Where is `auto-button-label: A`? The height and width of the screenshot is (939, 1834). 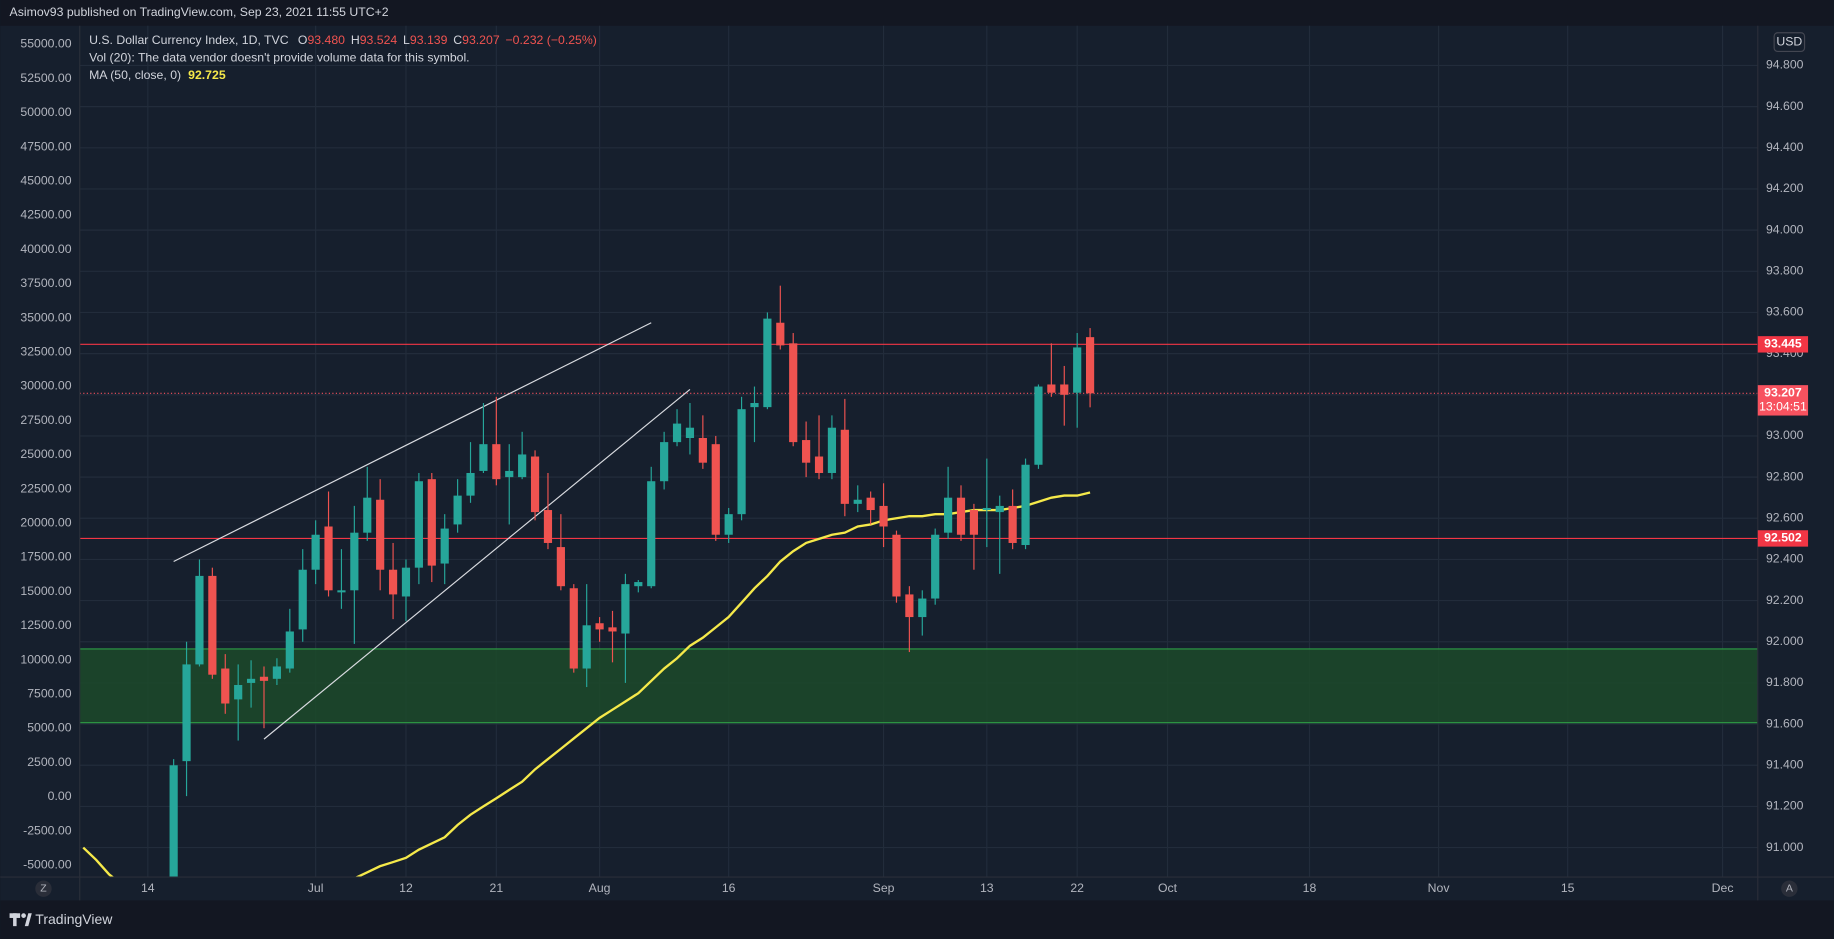
auto-button-label: A is located at coordinates (1789, 888).